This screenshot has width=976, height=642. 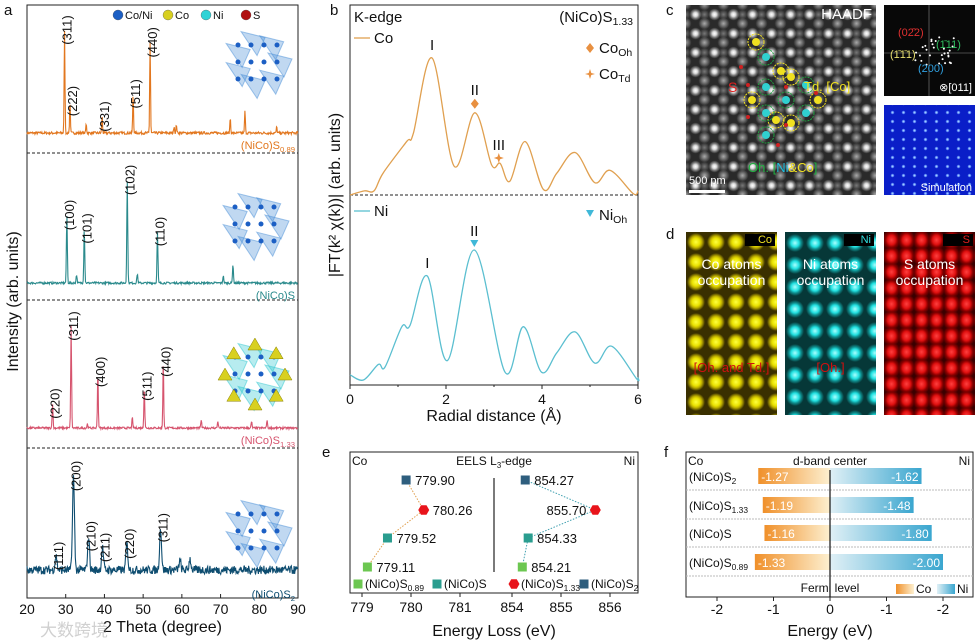 I want to click on formula-subscript: 1.33, so click(x=287, y=444).